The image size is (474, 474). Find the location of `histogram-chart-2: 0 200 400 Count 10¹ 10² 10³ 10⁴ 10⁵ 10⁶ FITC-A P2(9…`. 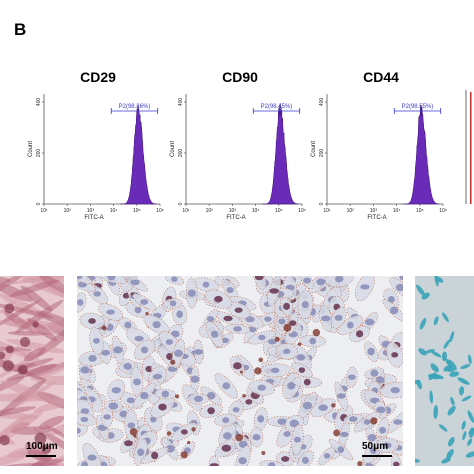

histogram-chart-2: 0 200 400 Count 10¹ 10² 10³ 10⁴ 10⁵ 10⁶ FITC-A P2(9… is located at coordinates (238, 157).